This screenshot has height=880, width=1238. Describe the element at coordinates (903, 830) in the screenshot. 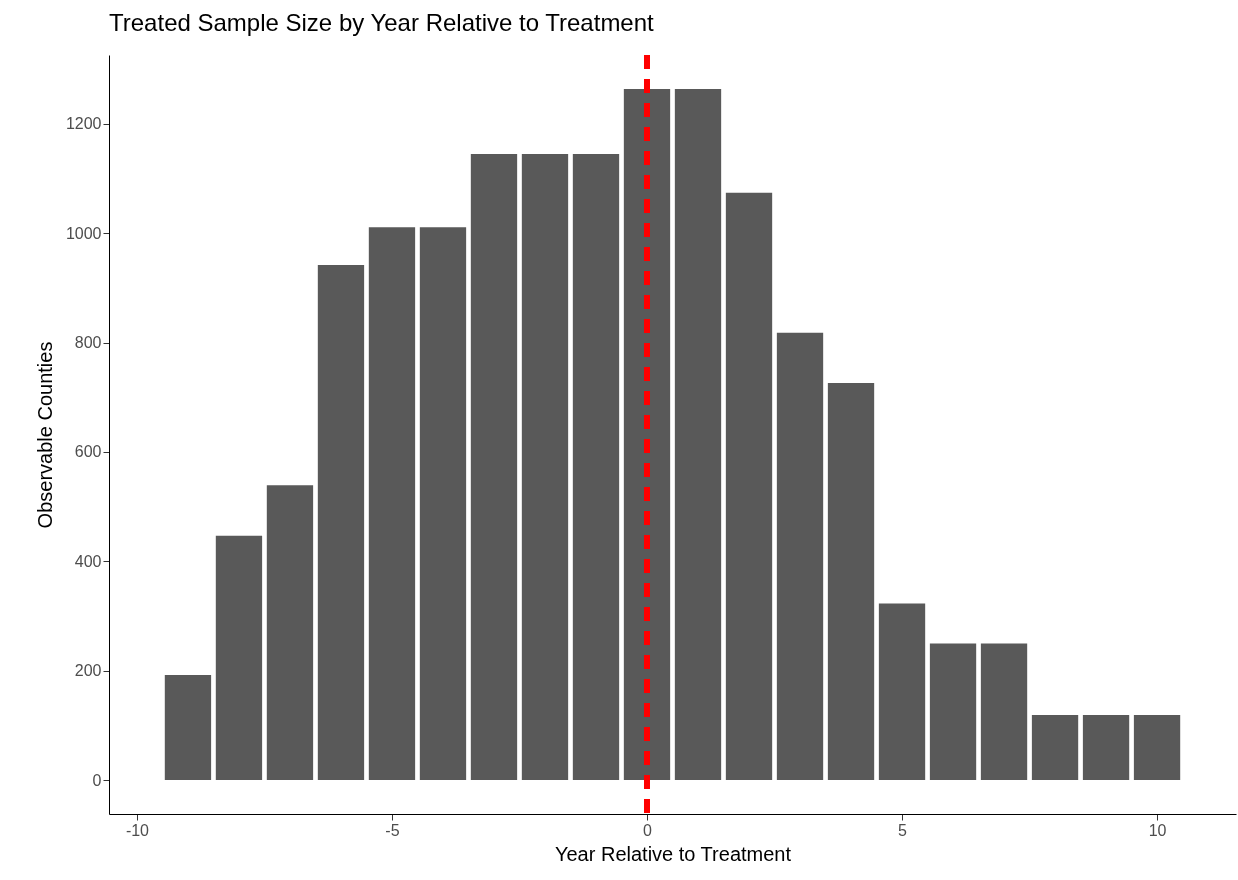

I see `x-tick-label: 5` at that location.